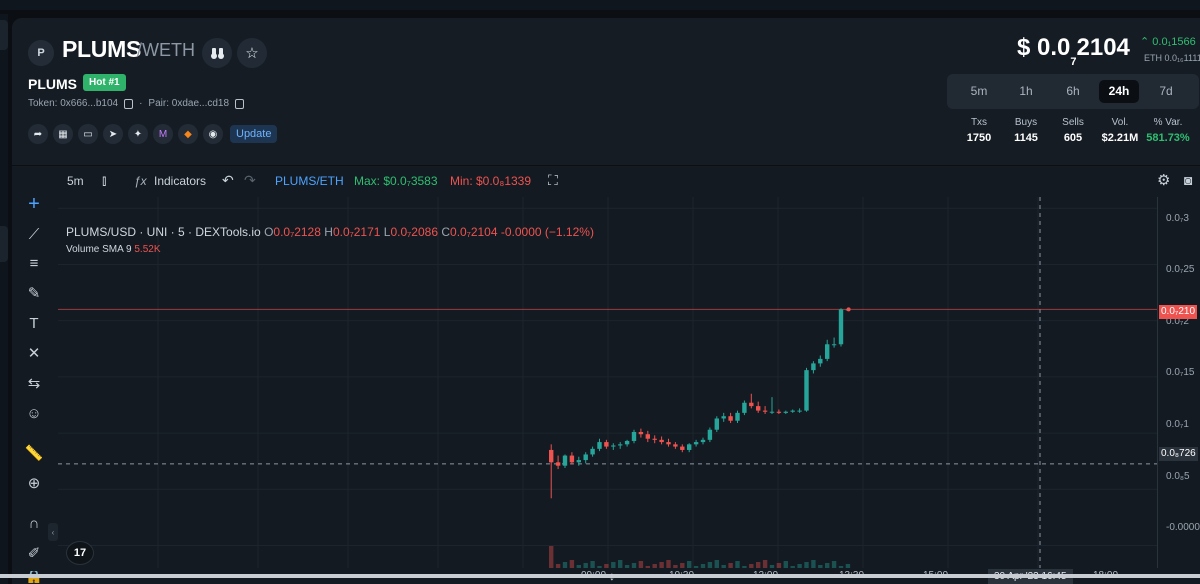 This screenshot has width=1200, height=584. What do you see at coordinates (1164, 180) in the screenshot?
I see `settings-icon: ⚙` at bounding box center [1164, 180].